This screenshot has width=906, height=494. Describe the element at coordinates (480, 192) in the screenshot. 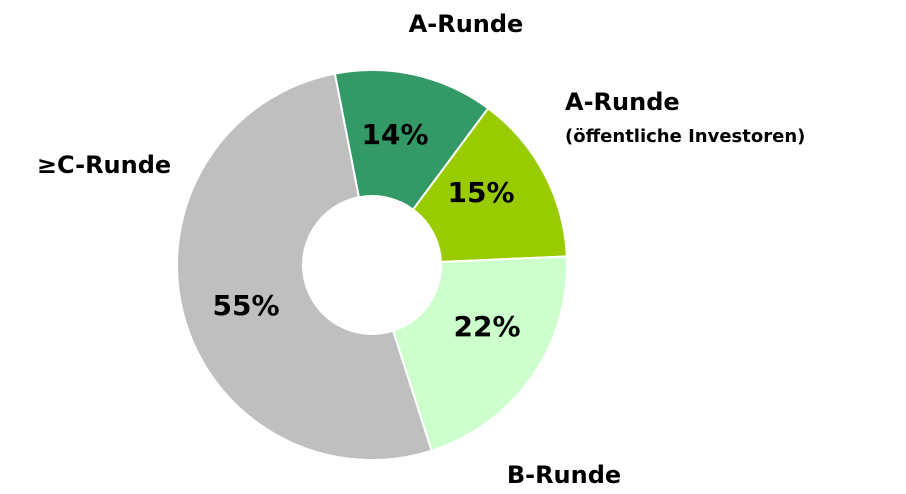

I see `value-label: 15%` at that location.